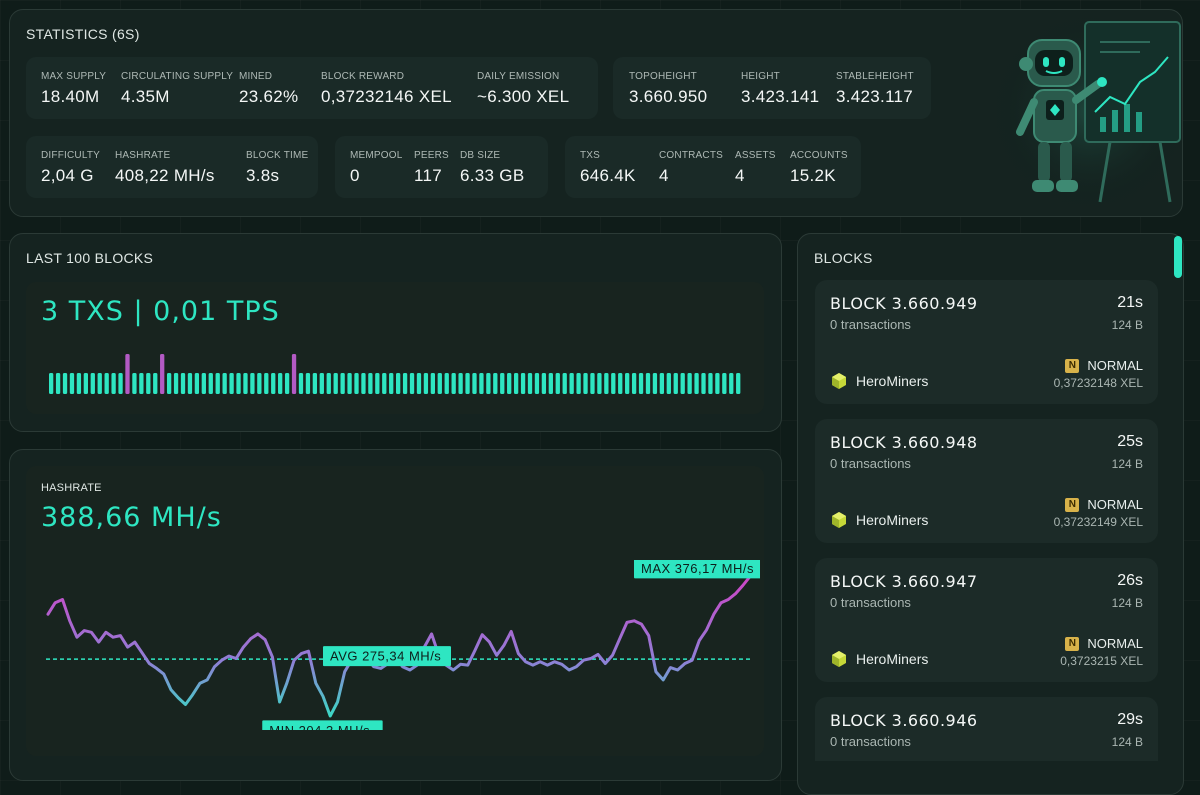 This screenshot has height=795, width=1200. I want to click on block-card: BLOCK 3.660.946 0 transactions 29s 124 B, so click(986, 729).